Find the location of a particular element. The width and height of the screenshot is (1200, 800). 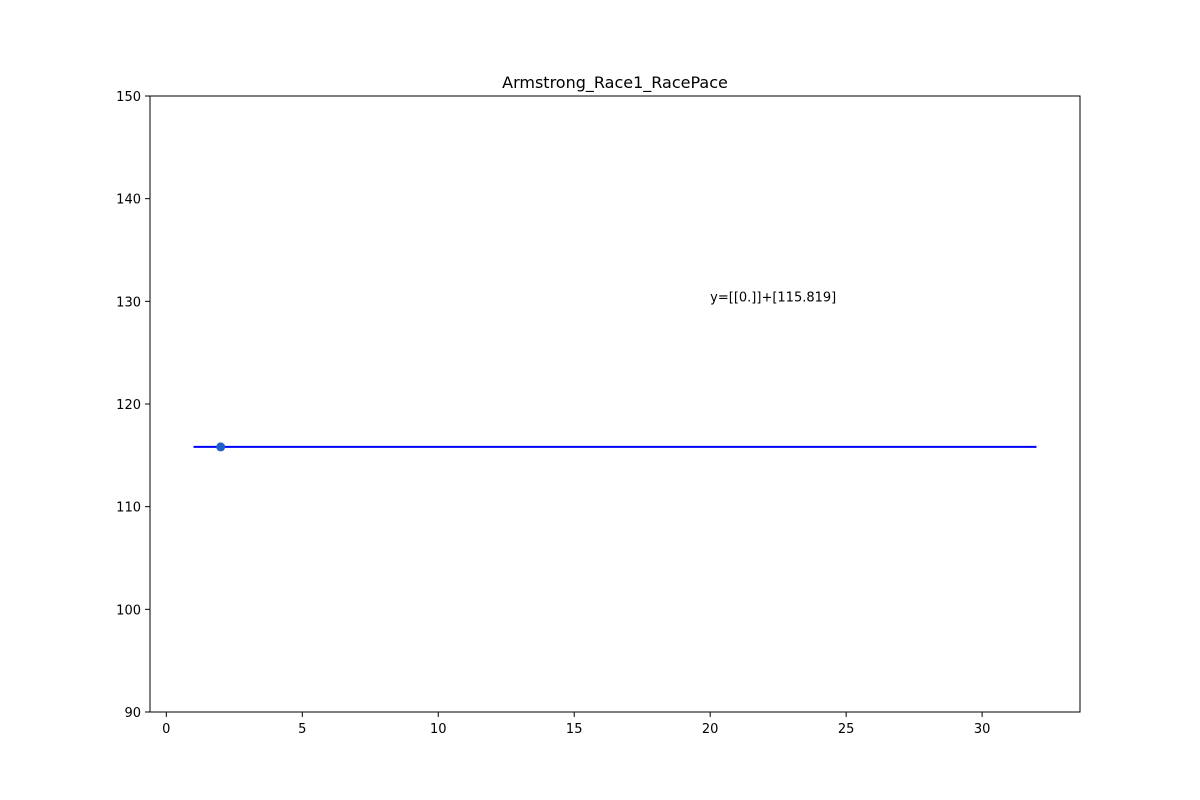

x-tick-label: 25 is located at coordinates (846, 729).